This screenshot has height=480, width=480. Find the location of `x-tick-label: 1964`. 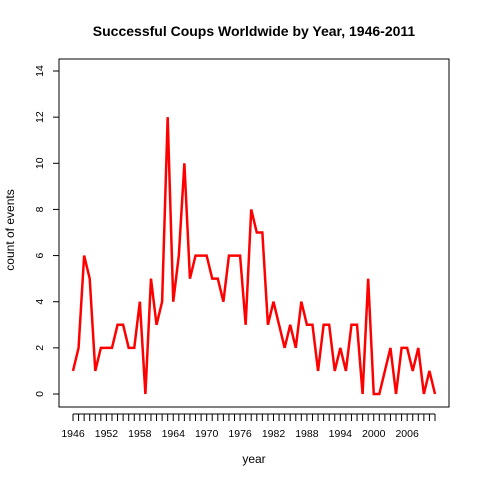

x-tick-label: 1964 is located at coordinates (174, 434).